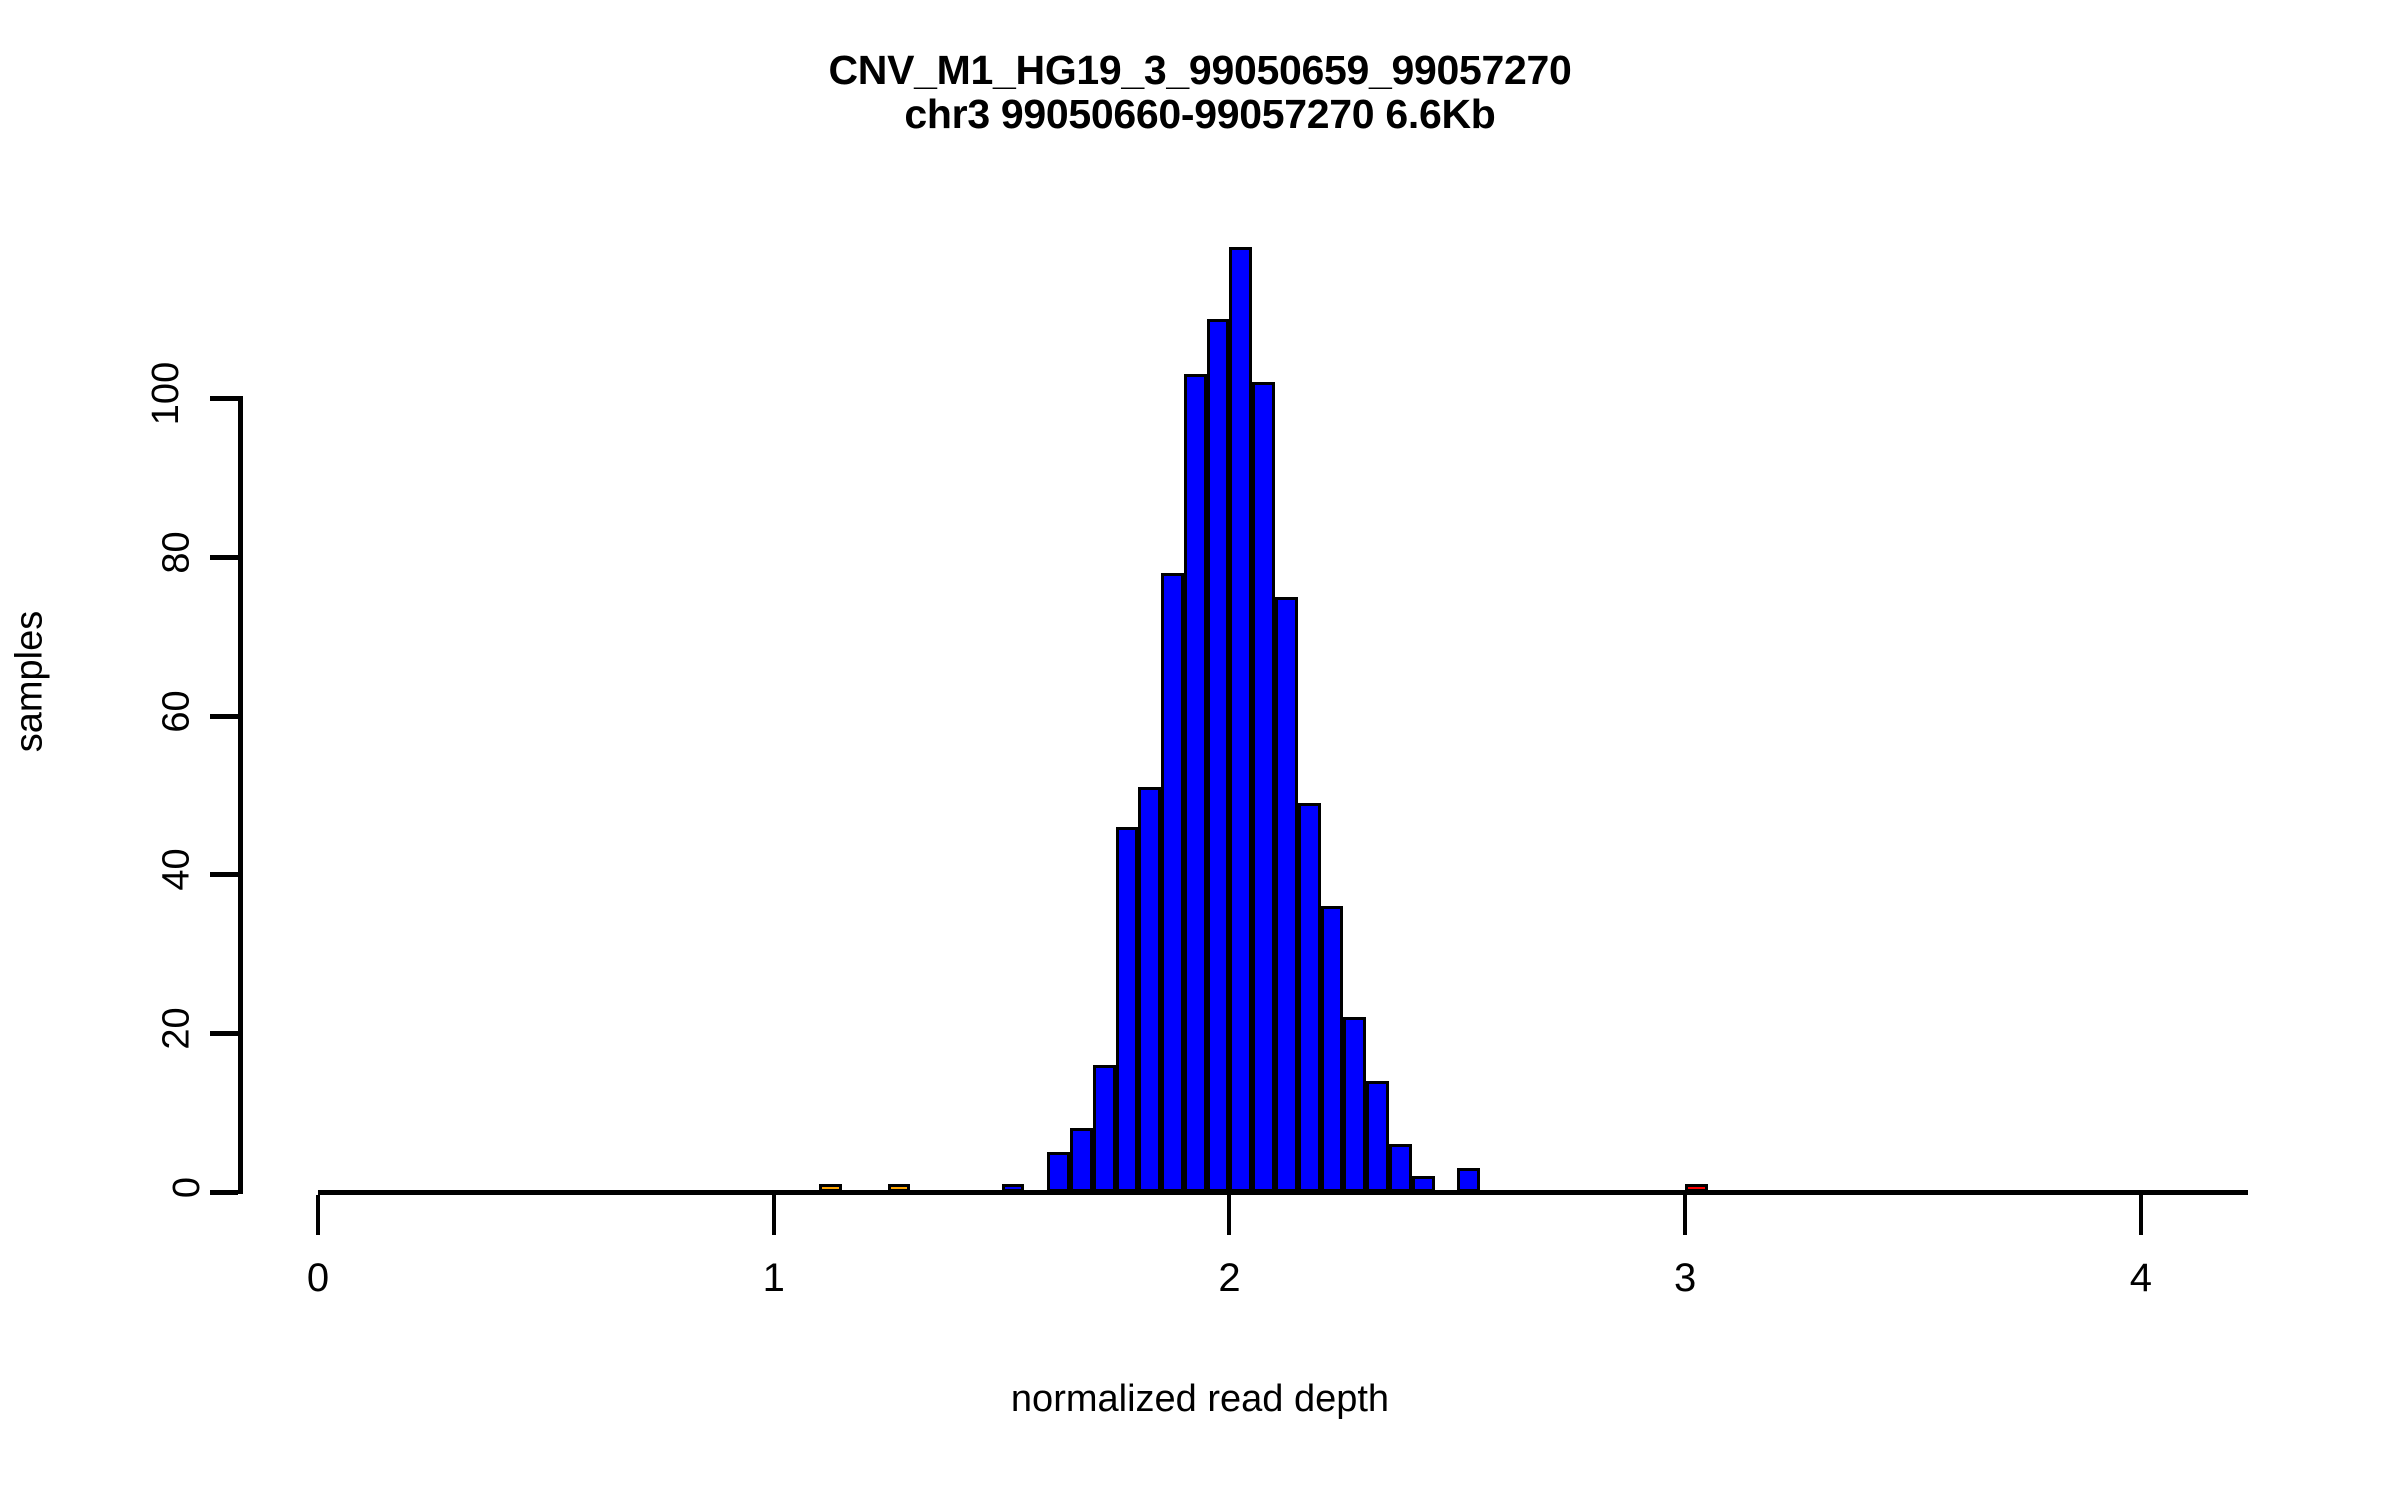 The height and width of the screenshot is (1500, 2400). Describe the element at coordinates (773, 1278) in the screenshot. I see `x-axis-tick-label: 1` at that location.